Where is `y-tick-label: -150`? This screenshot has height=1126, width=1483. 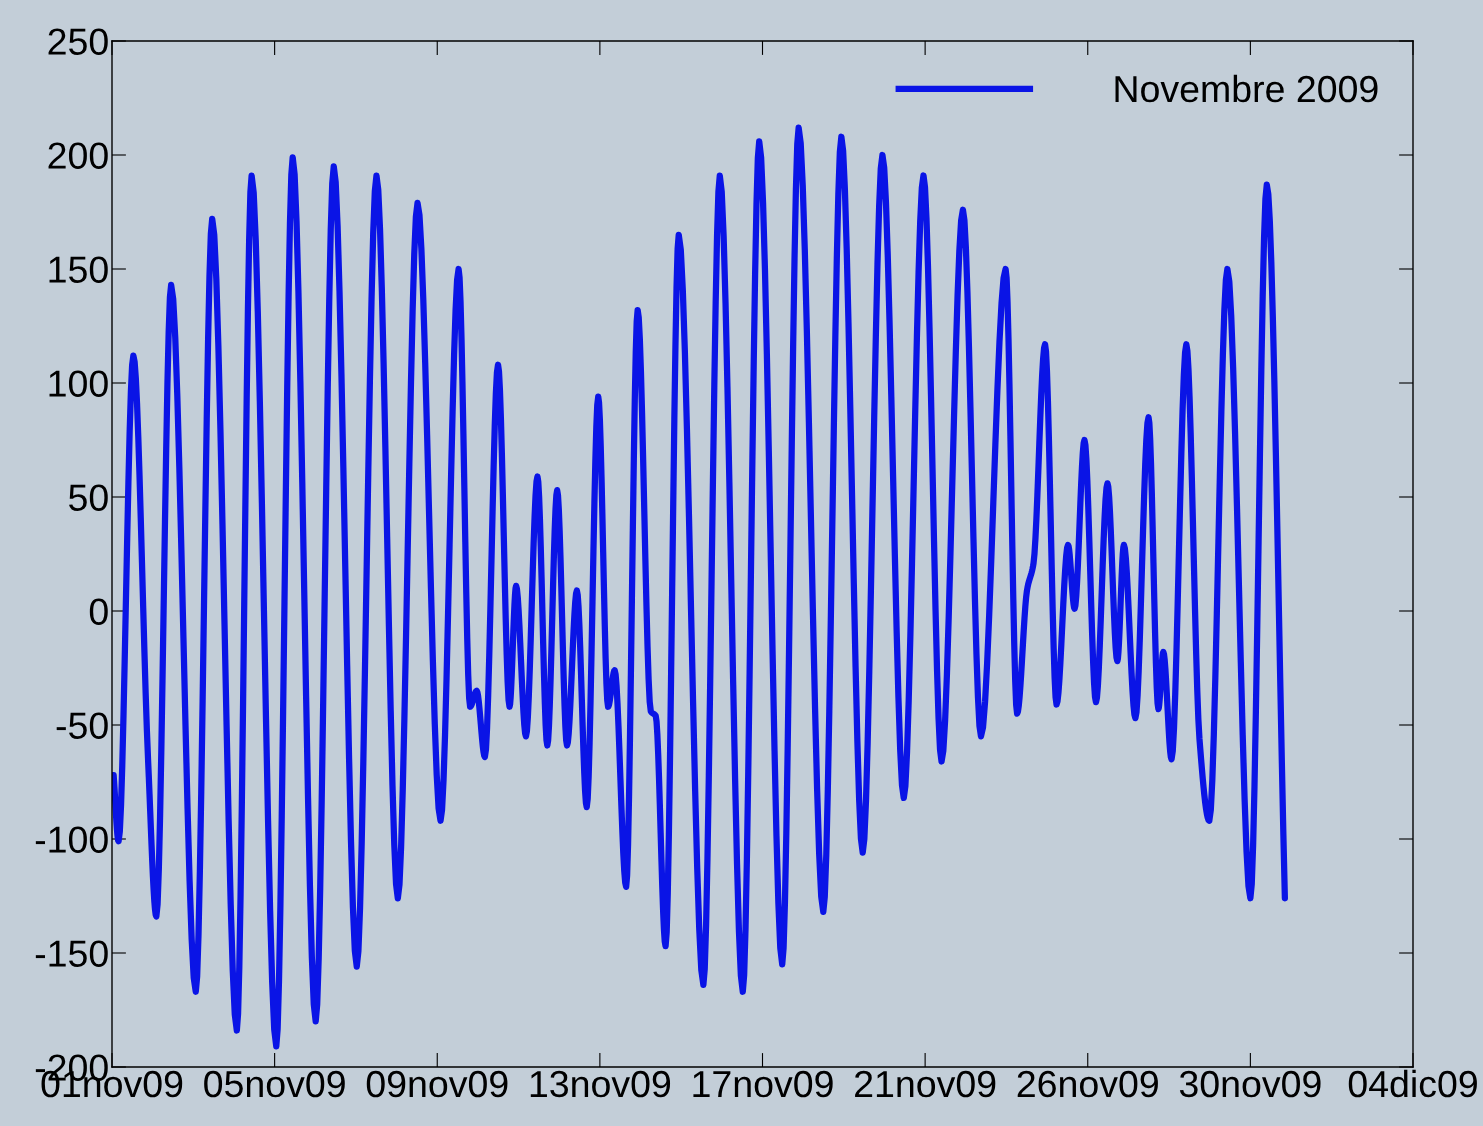
y-tick-label: -150 is located at coordinates (71, 953).